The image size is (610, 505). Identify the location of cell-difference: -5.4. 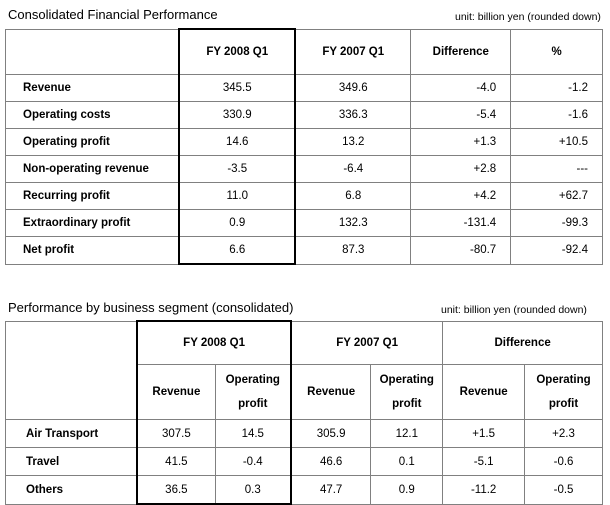
(461, 115).